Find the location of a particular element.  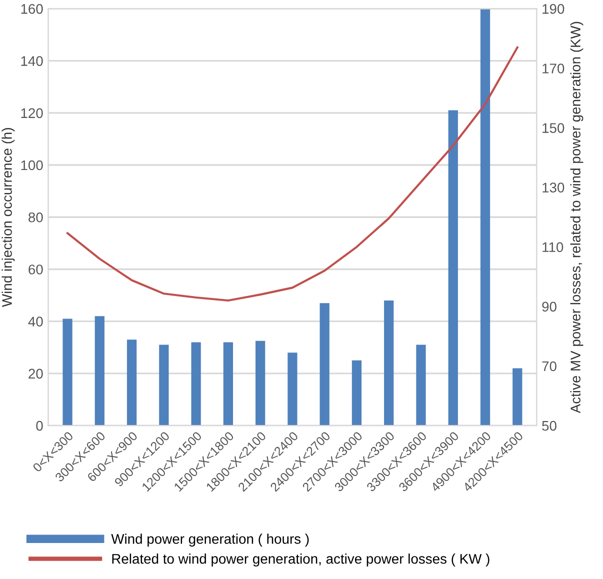

legend-label: Wind power generation ( hours ) is located at coordinates (210, 540).